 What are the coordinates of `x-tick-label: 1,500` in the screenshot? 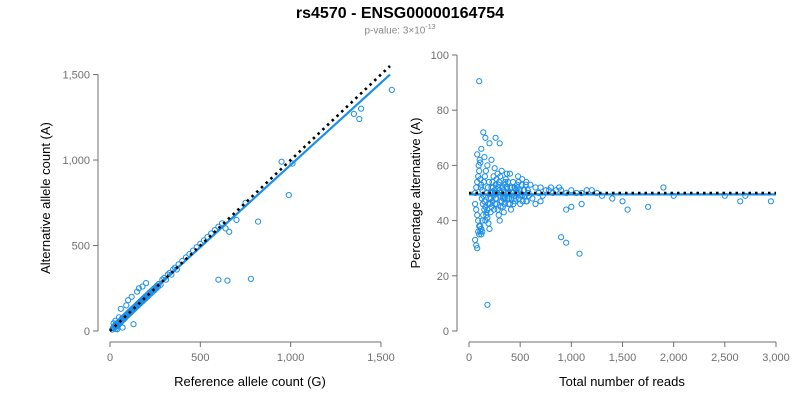 It's located at (623, 358).